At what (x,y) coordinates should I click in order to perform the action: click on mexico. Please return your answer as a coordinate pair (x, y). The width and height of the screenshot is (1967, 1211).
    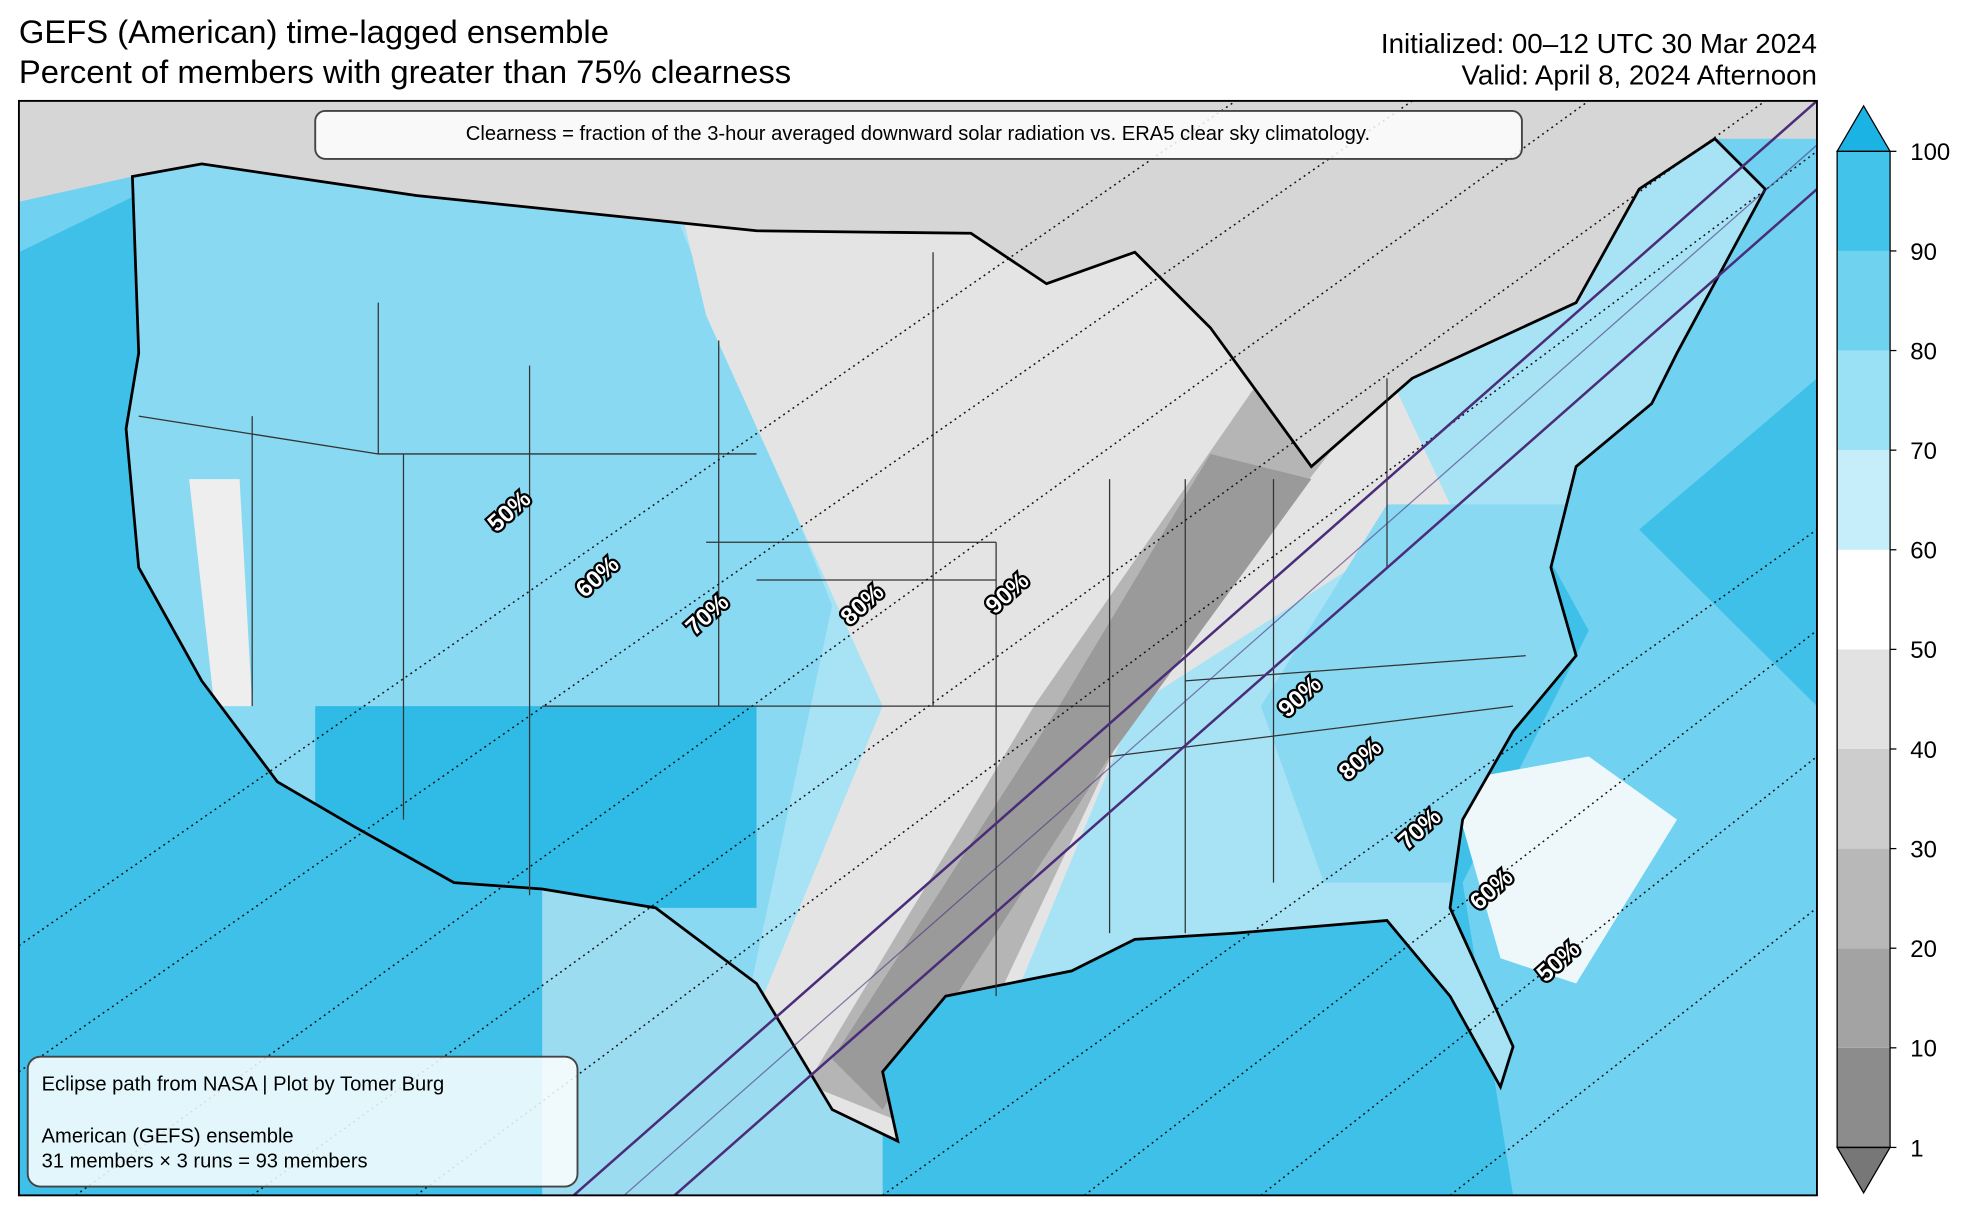
    Looking at the image, I should click on (712, 1042).